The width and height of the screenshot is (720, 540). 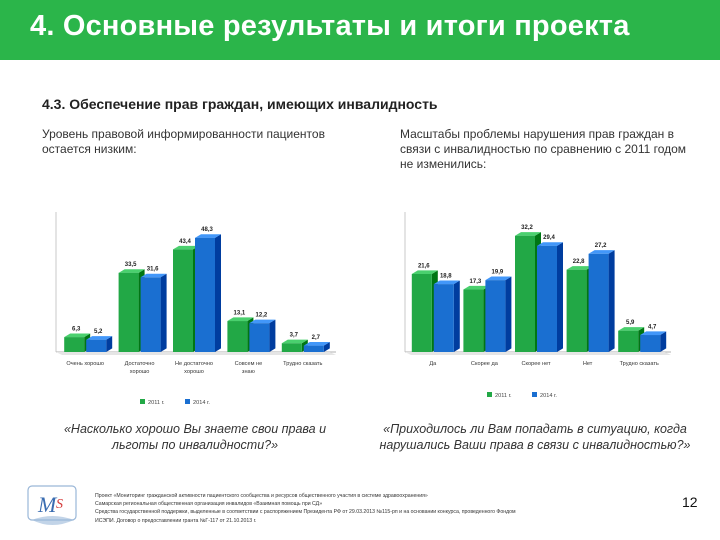 What do you see at coordinates (498, 273) in the screenshot?
I see `data-label: 19,9` at bounding box center [498, 273].